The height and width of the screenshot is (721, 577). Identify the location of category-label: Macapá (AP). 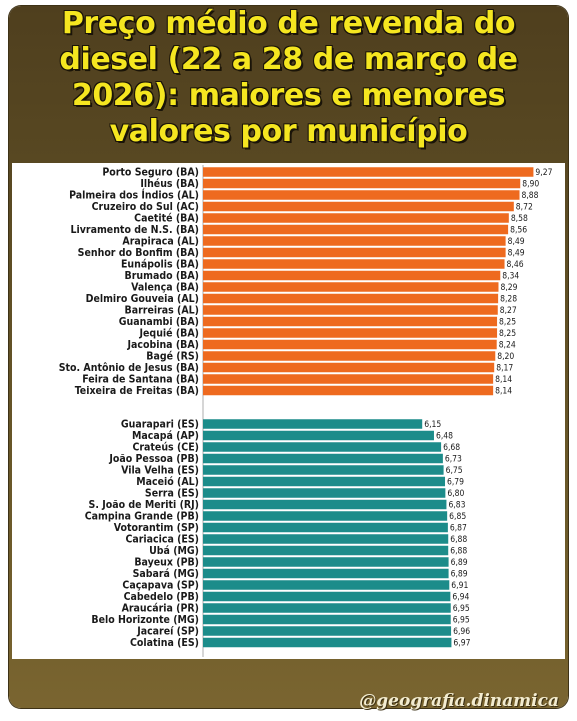
(165, 436).